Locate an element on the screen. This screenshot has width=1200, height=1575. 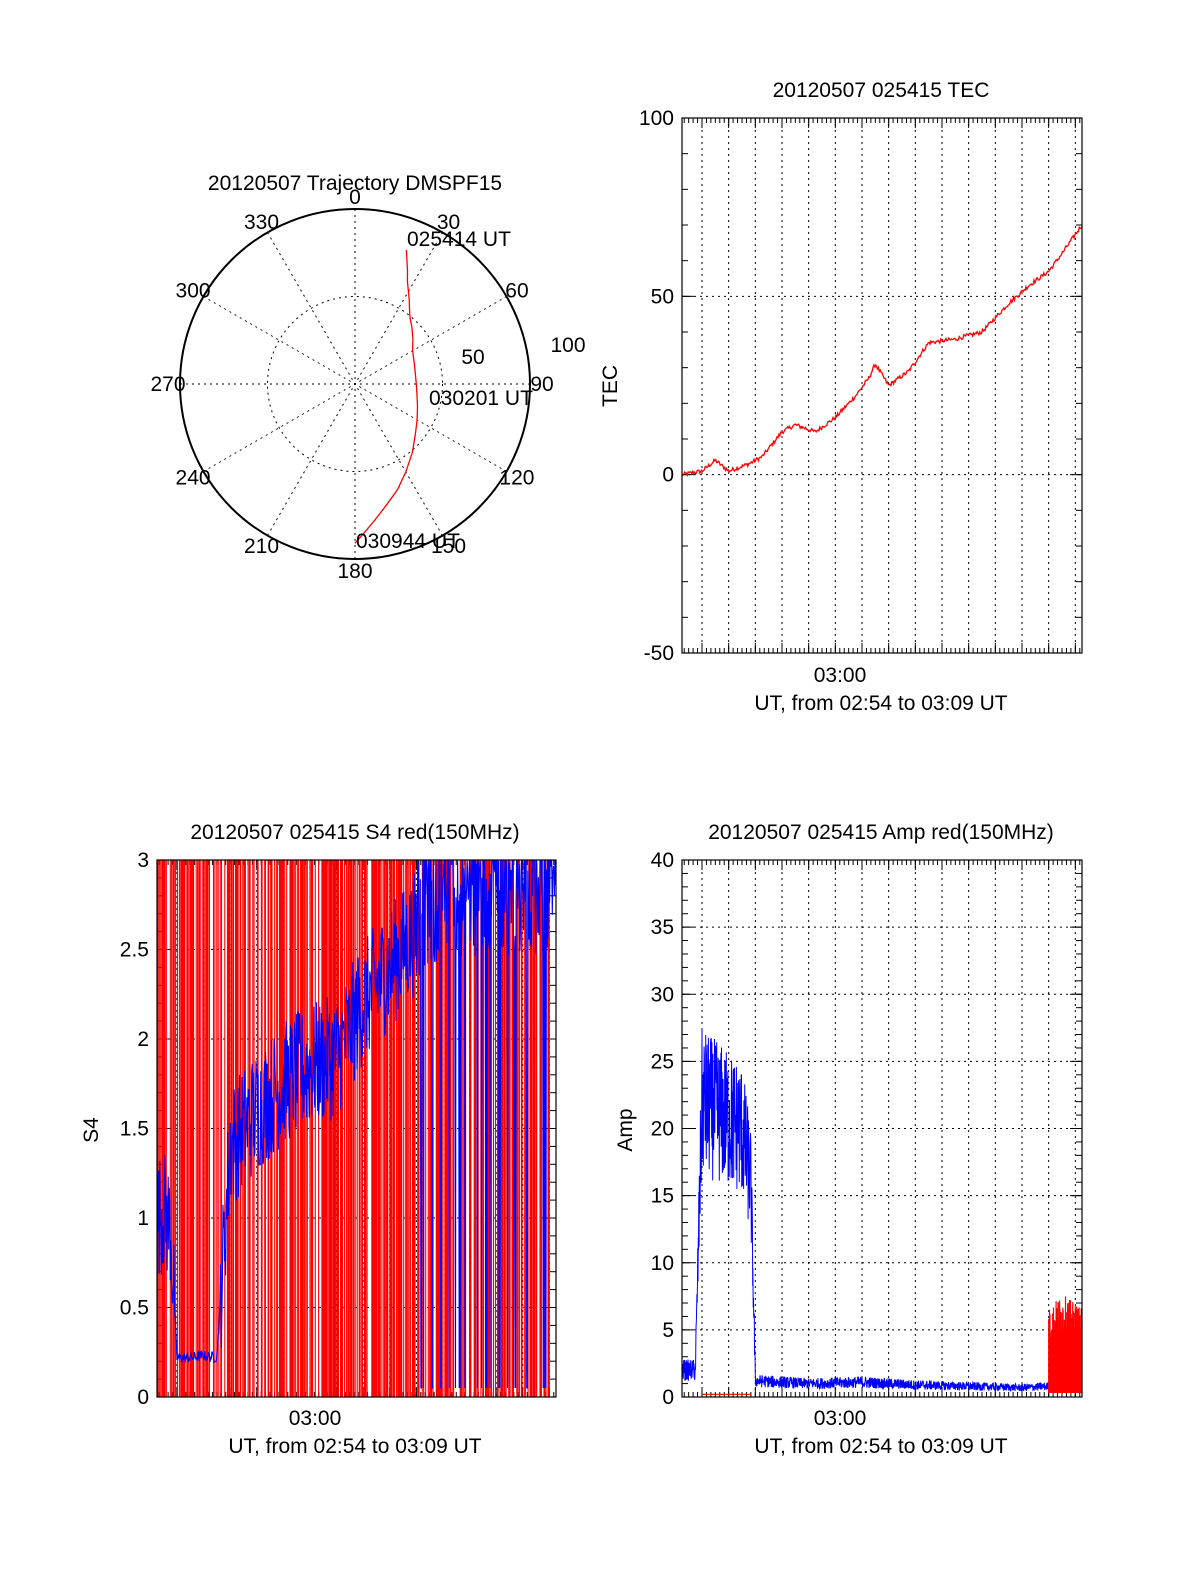
amp-ytick-label: 30 is located at coordinates (662, 994).